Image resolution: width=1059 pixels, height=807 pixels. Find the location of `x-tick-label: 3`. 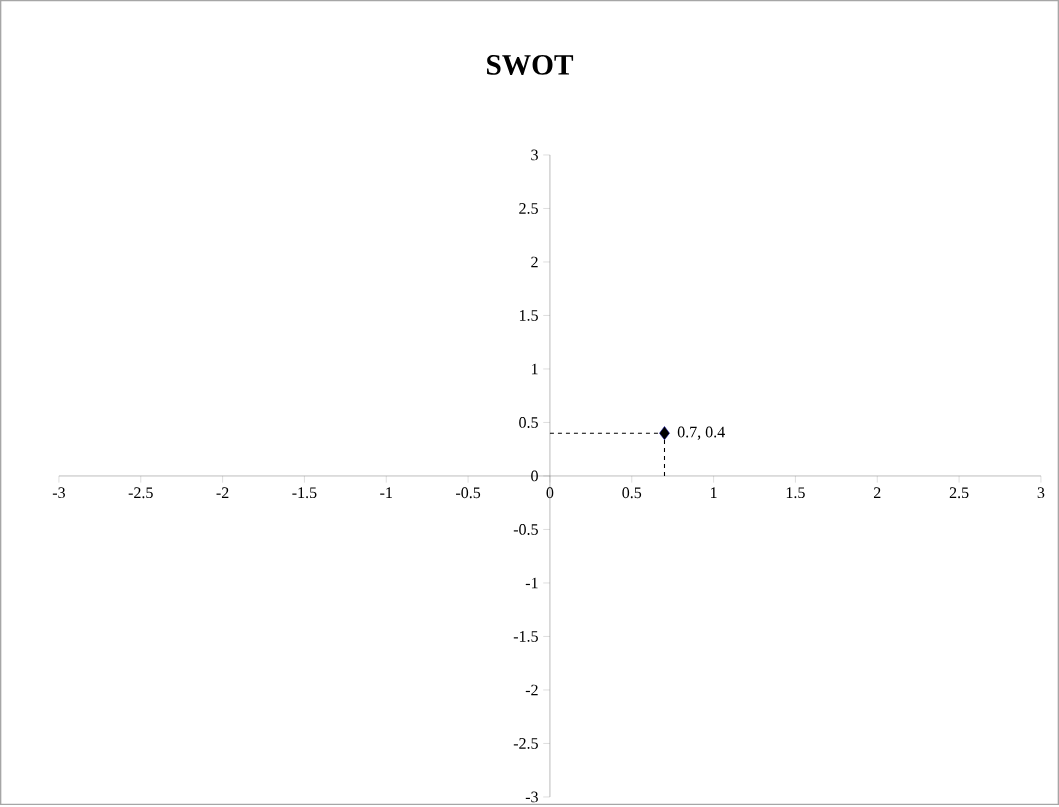

x-tick-label: 3 is located at coordinates (1041, 493).